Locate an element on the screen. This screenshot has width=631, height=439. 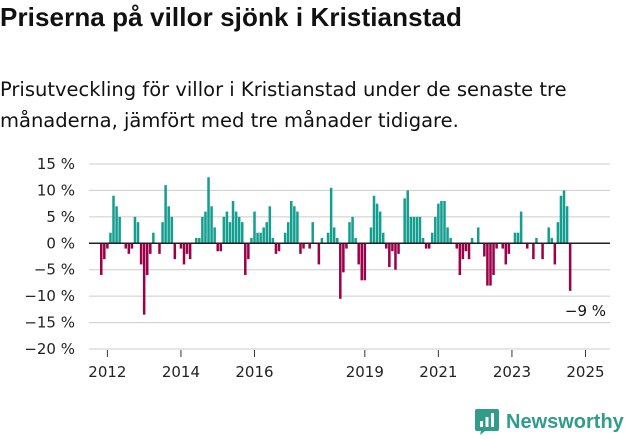
y-tick-label: −10 % is located at coordinates (49, 296).